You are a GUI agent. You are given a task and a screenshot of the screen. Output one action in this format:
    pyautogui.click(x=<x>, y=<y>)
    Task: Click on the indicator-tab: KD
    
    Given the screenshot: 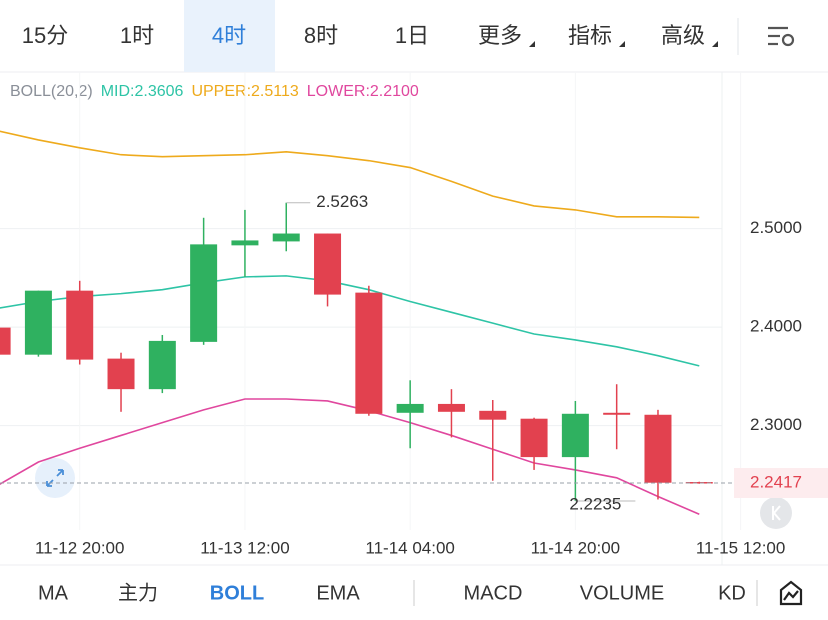 What is the action you would take?
    pyautogui.click(x=732, y=593)
    